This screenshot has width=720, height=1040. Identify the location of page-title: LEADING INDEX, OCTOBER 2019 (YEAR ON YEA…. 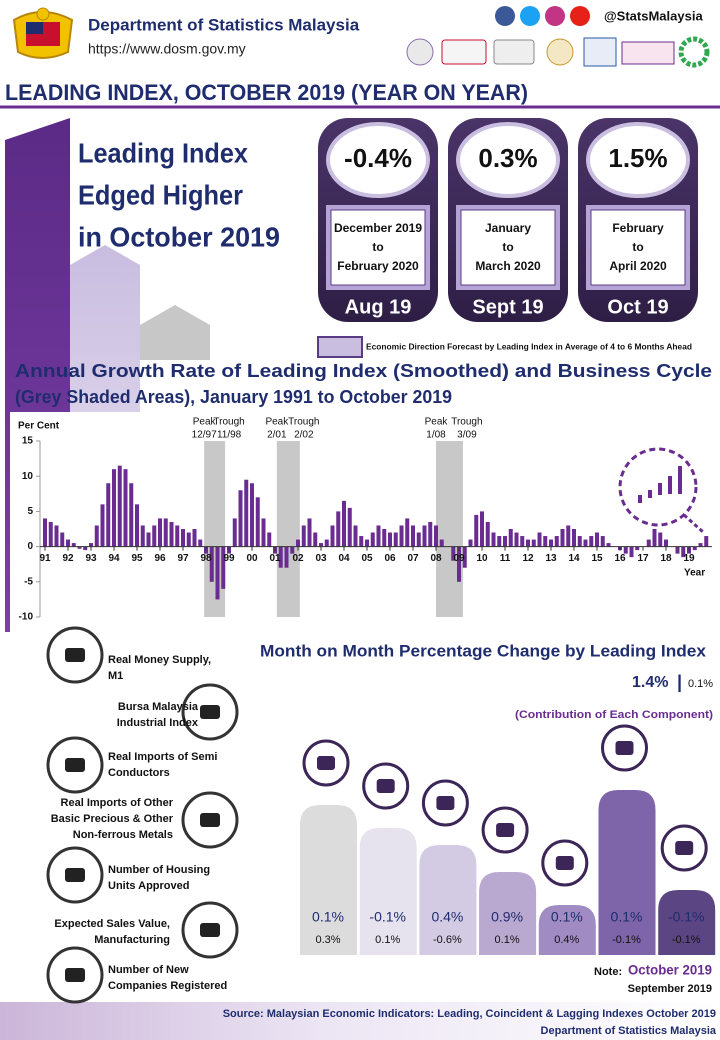
(266, 92).